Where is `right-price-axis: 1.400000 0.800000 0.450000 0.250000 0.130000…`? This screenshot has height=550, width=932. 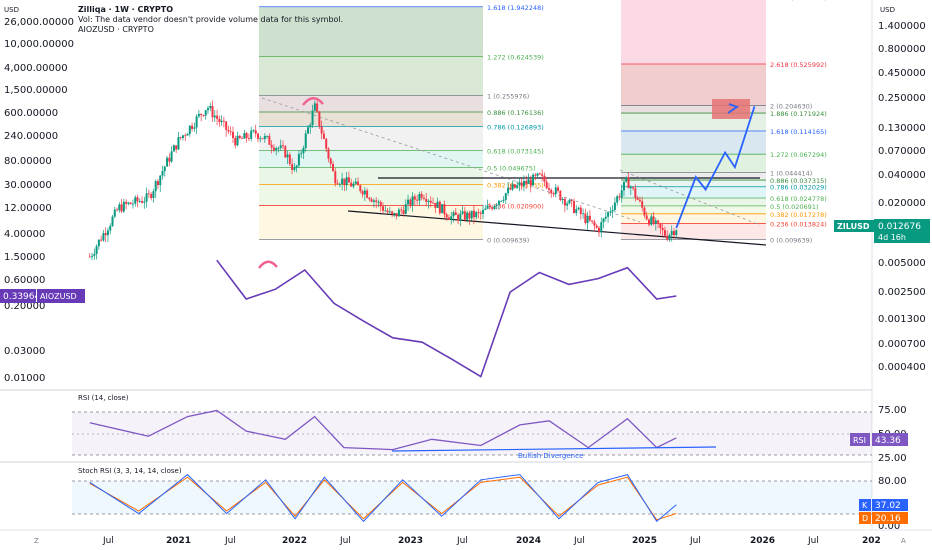
right-price-axis: 1.400000 0.800000 0.450000 0.250000 0.130000… is located at coordinates (902, 197).